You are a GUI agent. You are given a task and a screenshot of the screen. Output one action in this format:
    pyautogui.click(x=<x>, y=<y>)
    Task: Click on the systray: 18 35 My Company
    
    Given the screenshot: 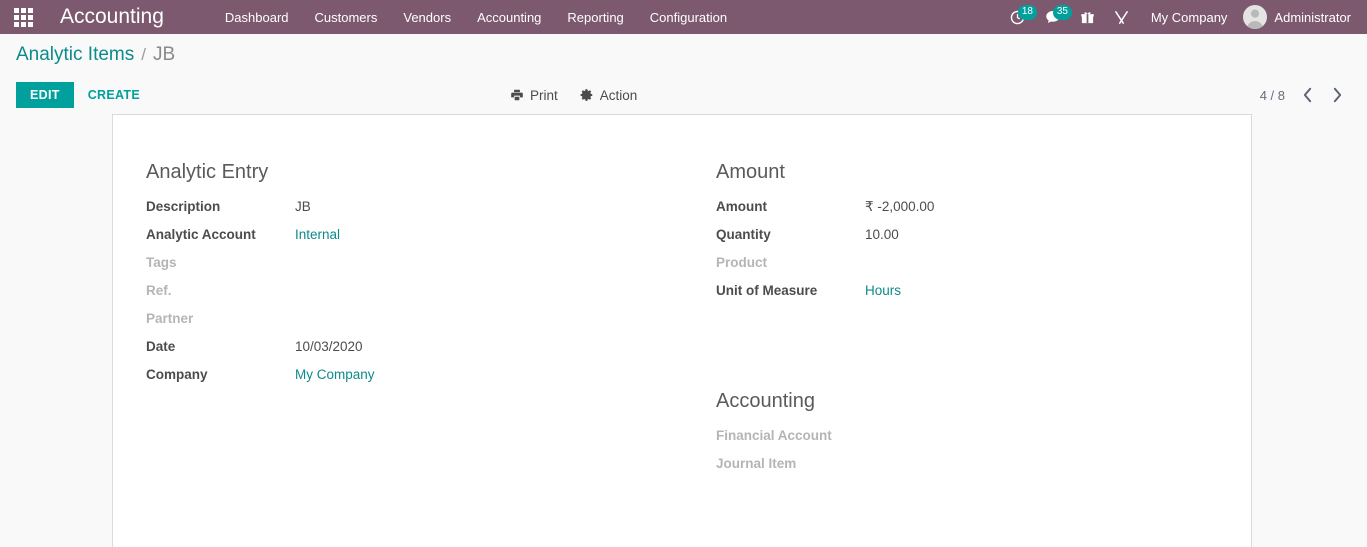 What is the action you would take?
    pyautogui.click(x=1183, y=17)
    